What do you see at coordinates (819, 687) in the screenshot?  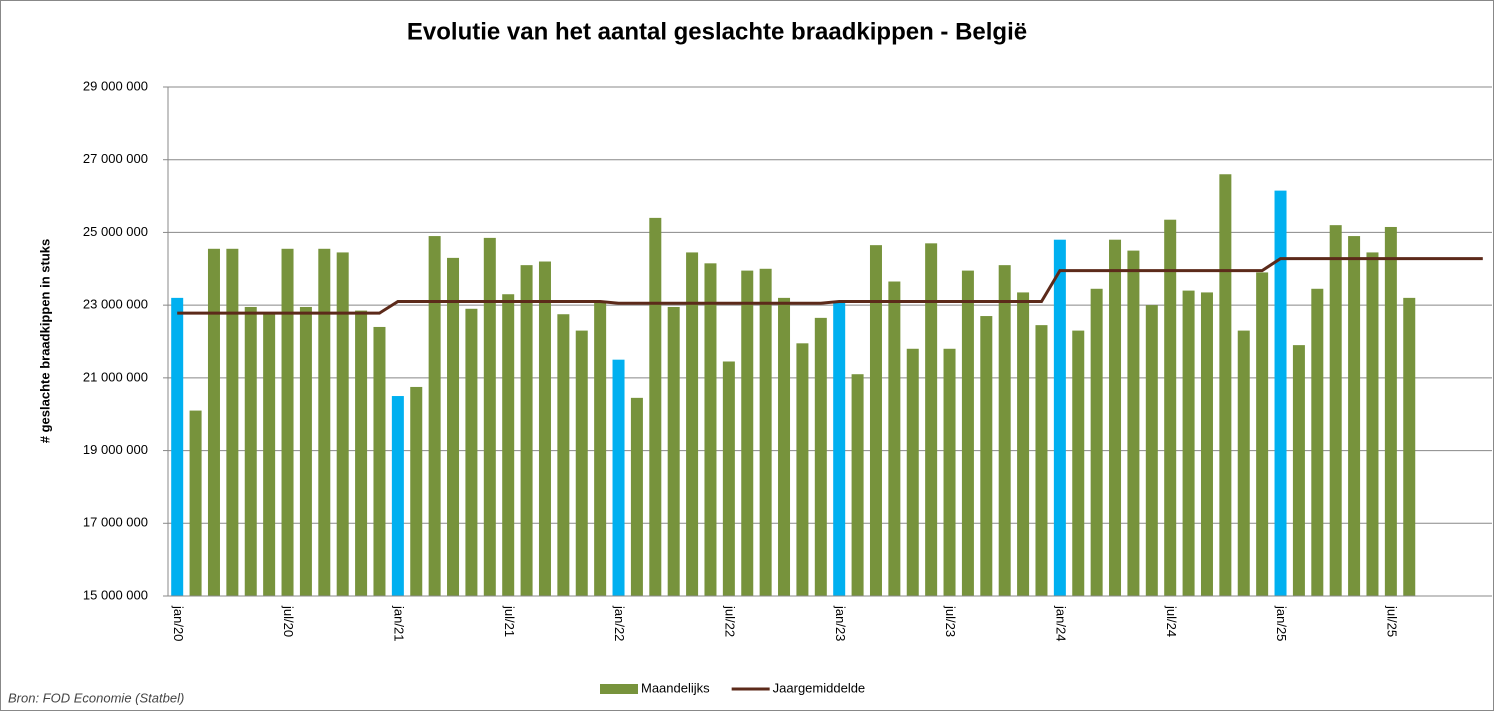 I see `legend-label: Jaargemiddelde` at bounding box center [819, 687].